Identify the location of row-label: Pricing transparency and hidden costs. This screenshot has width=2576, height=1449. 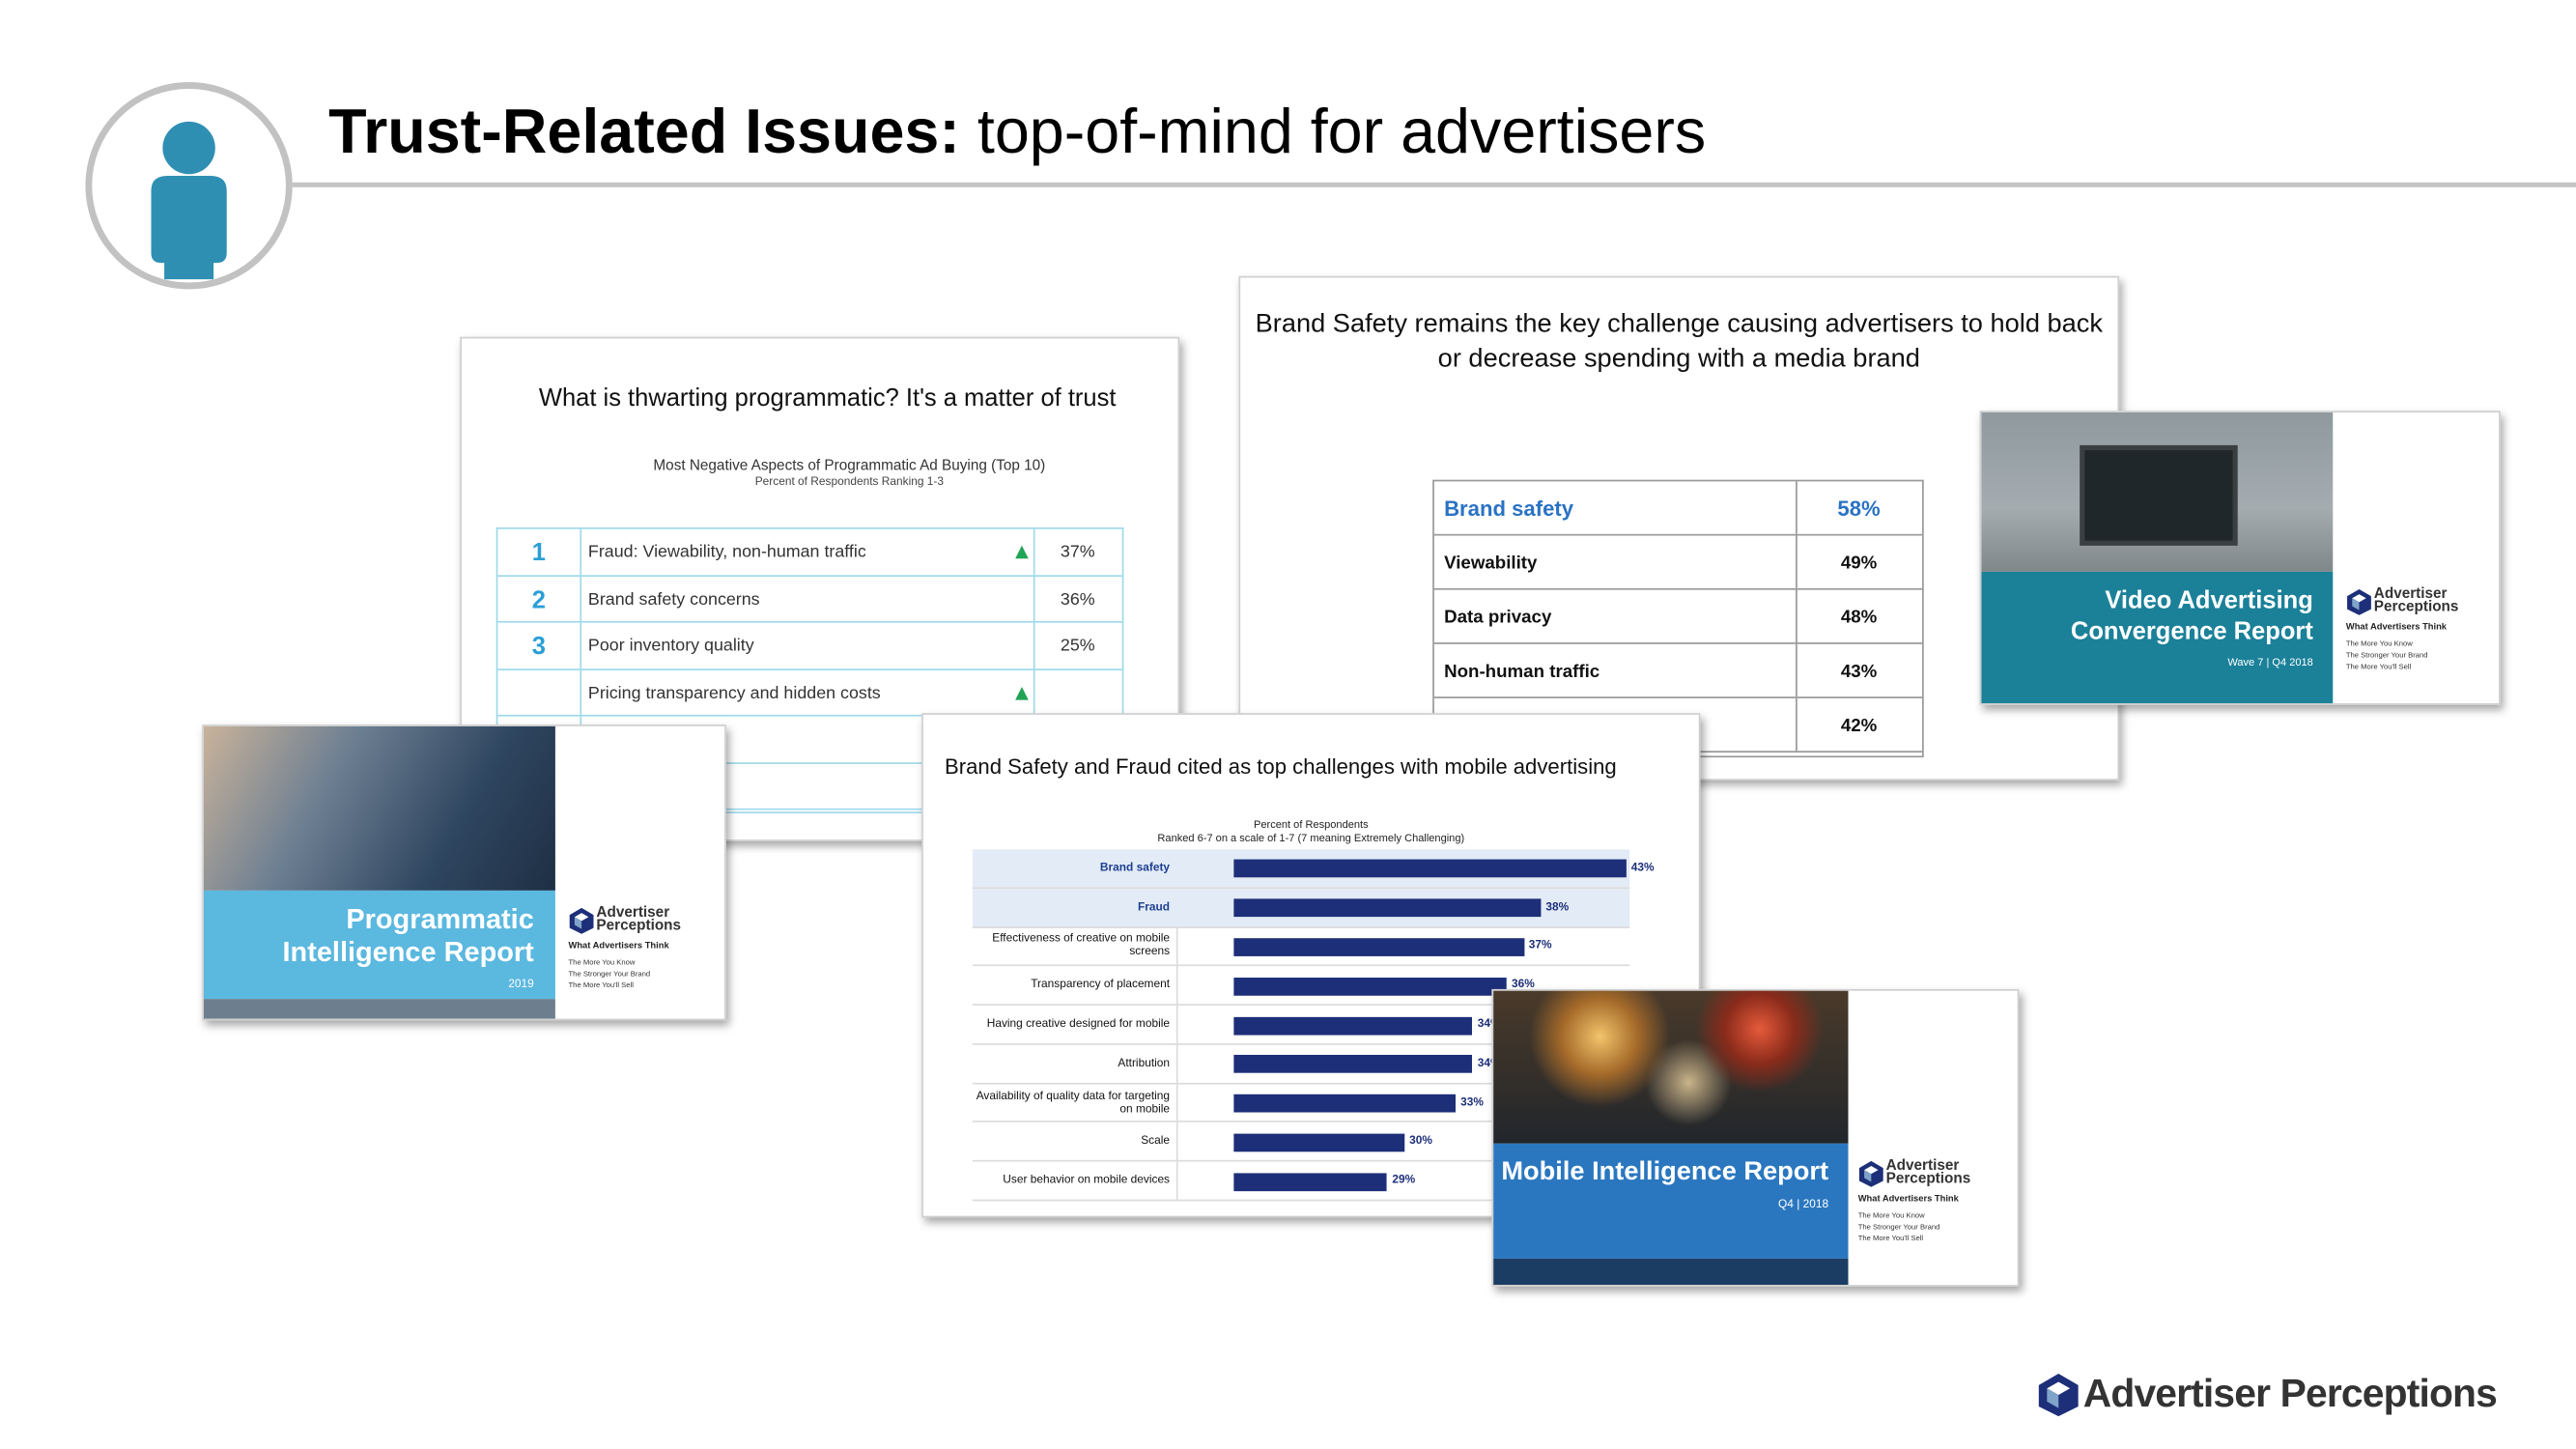
(734, 692).